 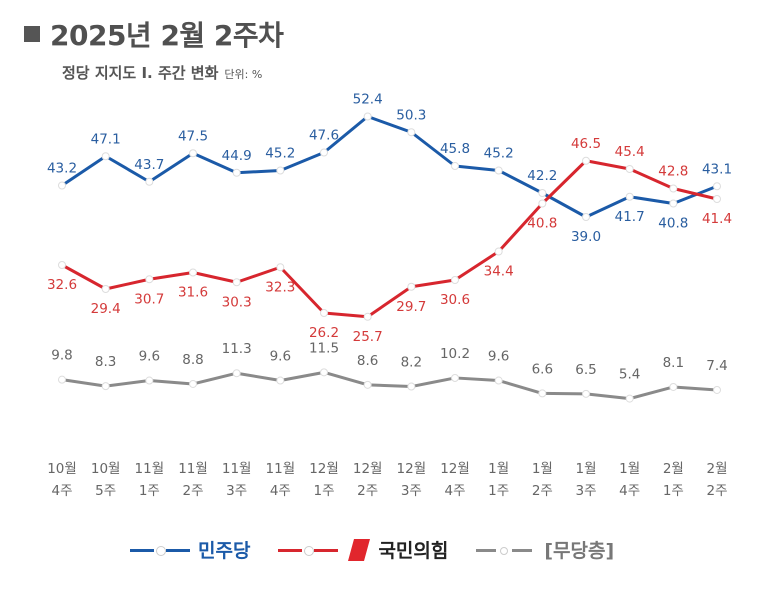 What do you see at coordinates (389, 385) in the screenshot?
I see `series-line-none` at bounding box center [389, 385].